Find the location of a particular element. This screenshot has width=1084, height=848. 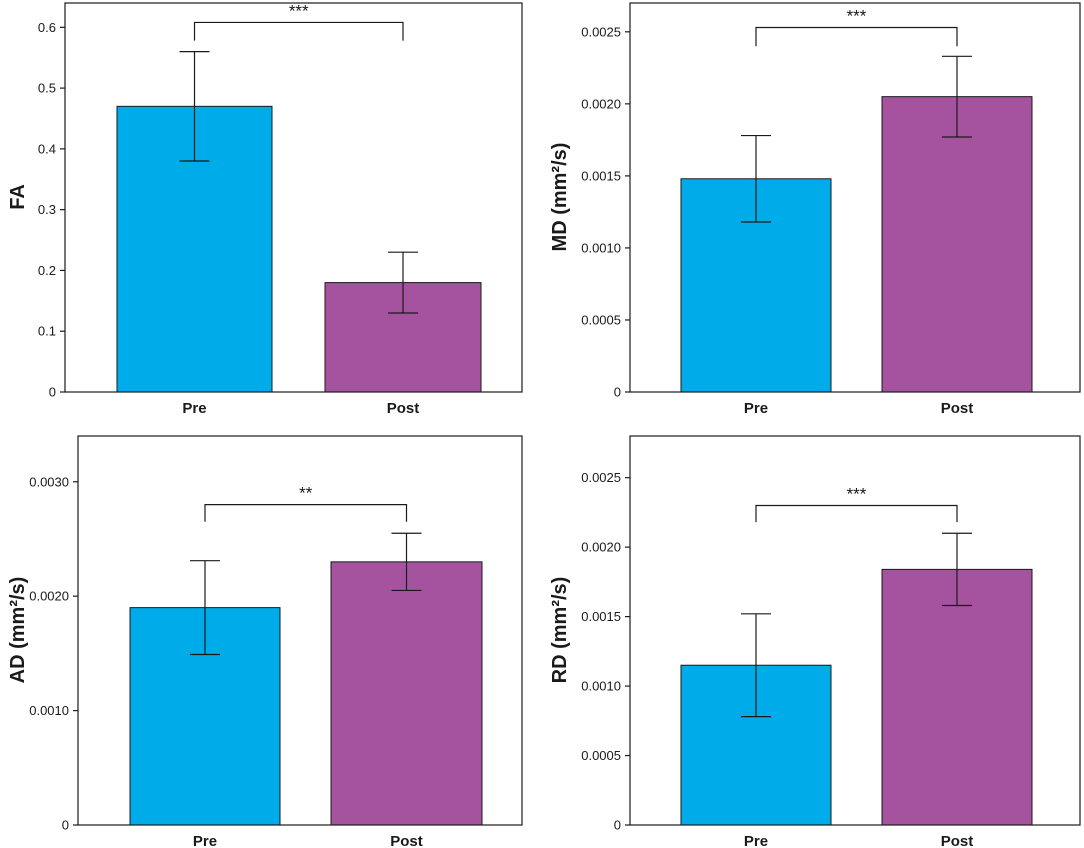

y-tick-label: 0.5 is located at coordinates (47, 88).